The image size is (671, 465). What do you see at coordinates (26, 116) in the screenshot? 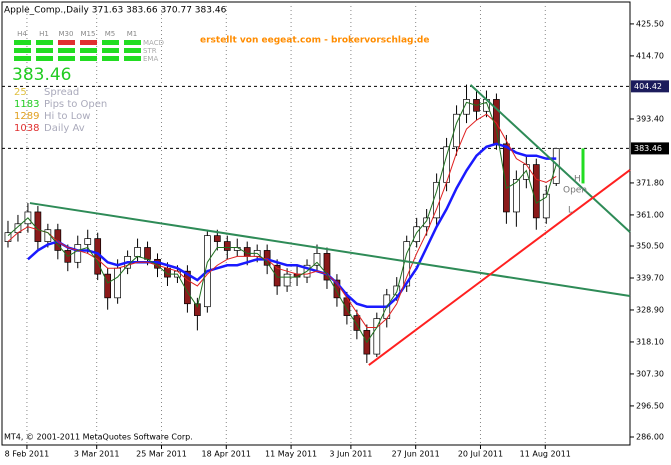
I see `stat-value: 1289` at bounding box center [26, 116].